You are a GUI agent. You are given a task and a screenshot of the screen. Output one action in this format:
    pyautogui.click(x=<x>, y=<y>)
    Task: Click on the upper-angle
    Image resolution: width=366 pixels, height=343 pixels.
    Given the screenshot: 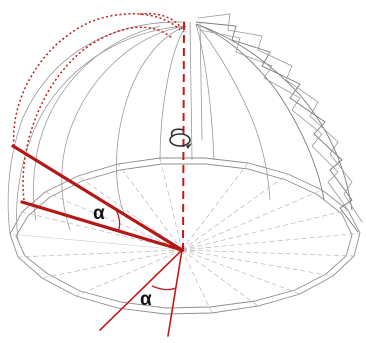 What is the action you would take?
    pyautogui.click(x=97, y=198)
    